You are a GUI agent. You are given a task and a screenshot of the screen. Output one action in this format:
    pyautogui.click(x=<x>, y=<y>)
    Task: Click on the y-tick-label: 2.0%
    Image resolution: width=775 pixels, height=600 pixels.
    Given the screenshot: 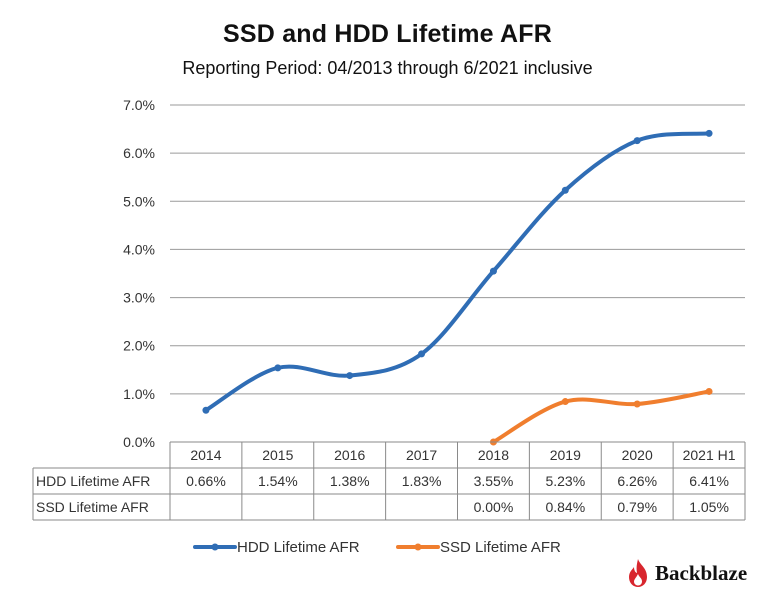 What is the action you would take?
    pyautogui.click(x=139, y=346)
    